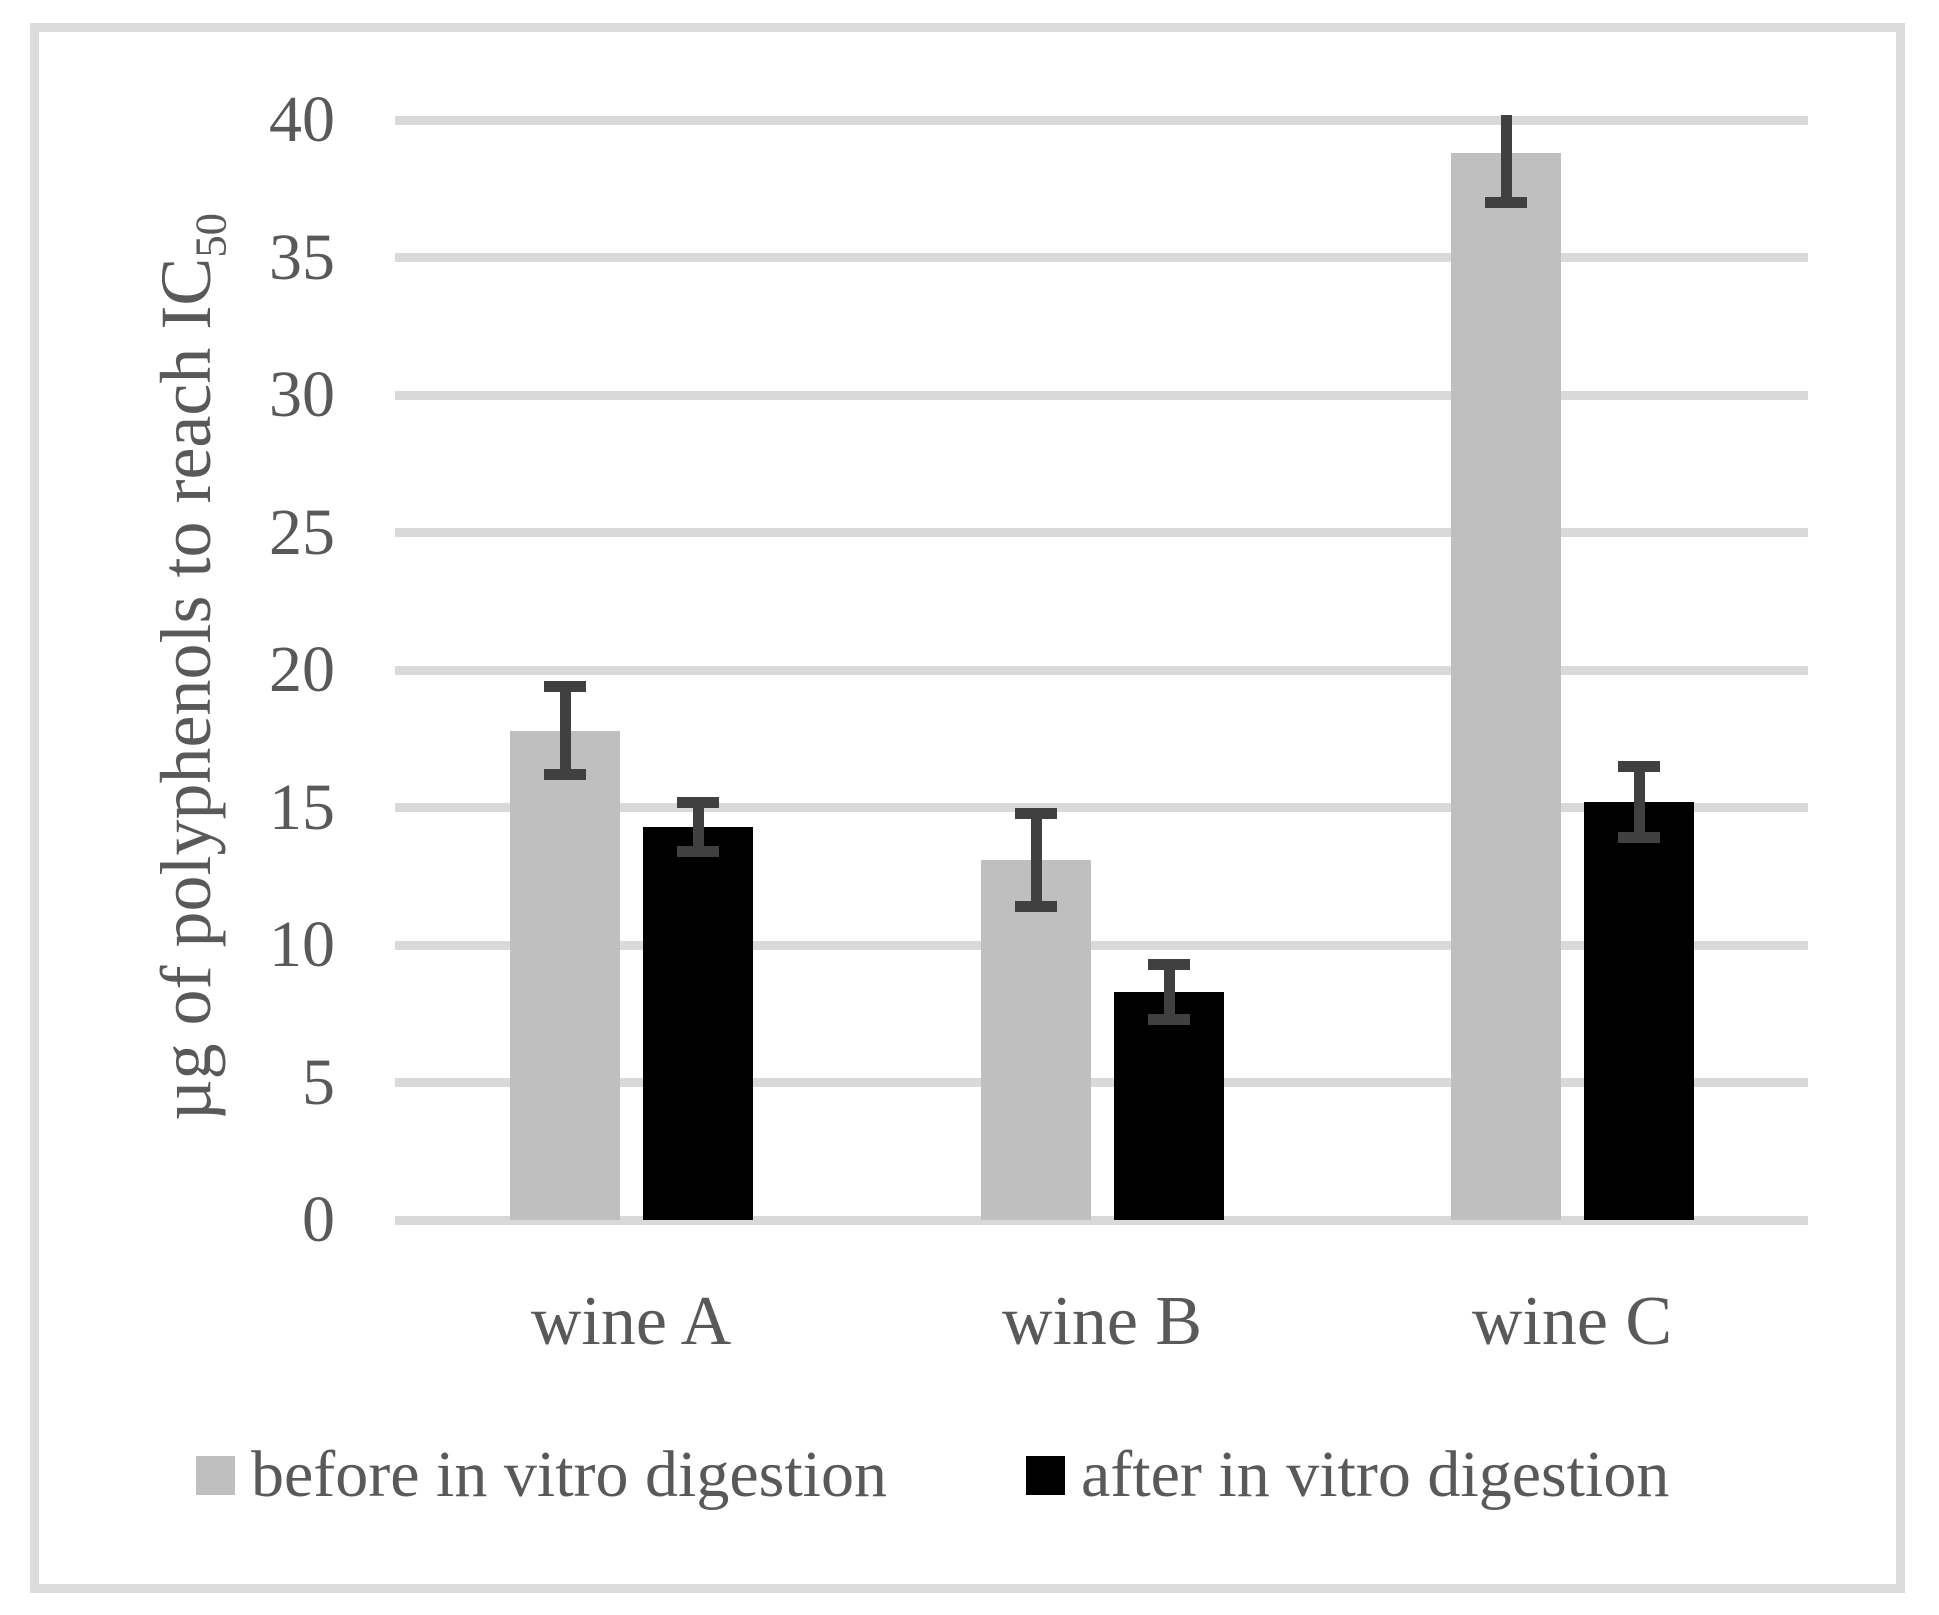 Image resolution: width=1939 pixels, height=1615 pixels. What do you see at coordinates (1639, 838) in the screenshot?
I see `error-cap-bottom-after-in-vitro-digestion-wine-c` at bounding box center [1639, 838].